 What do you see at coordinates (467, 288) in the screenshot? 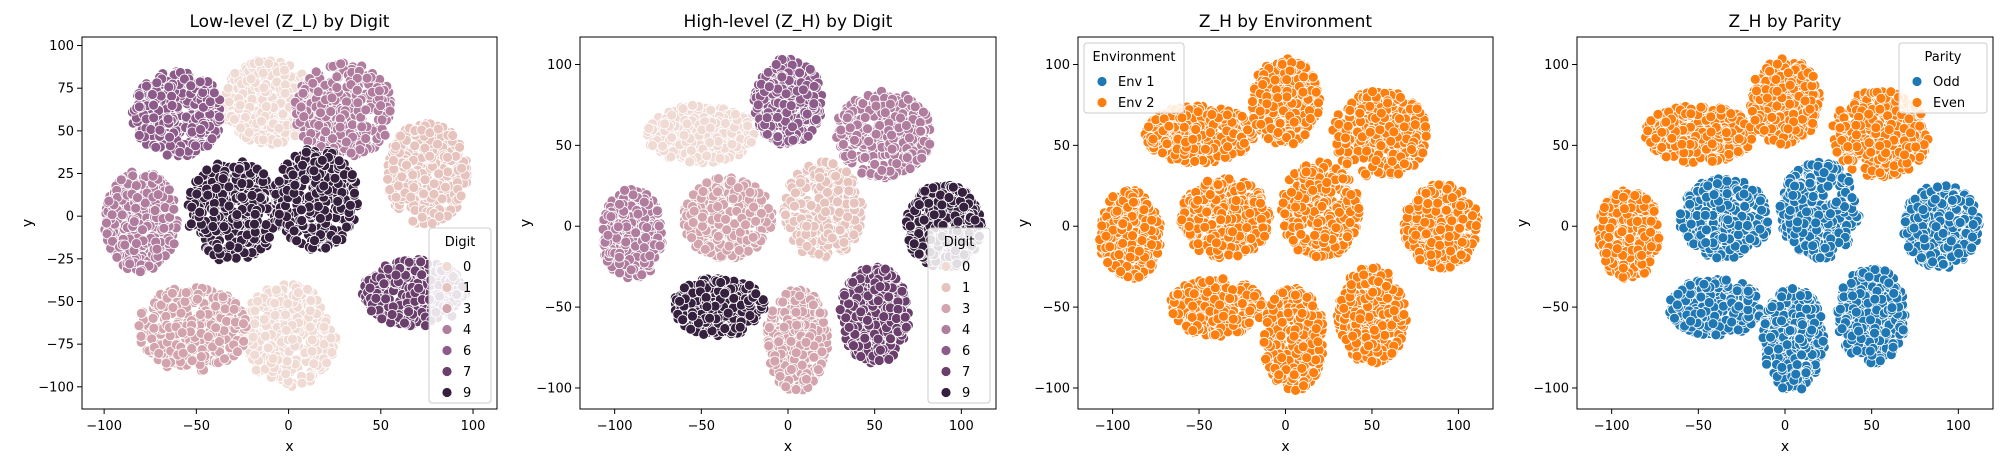
I see `legend-entry: 1` at bounding box center [467, 288].